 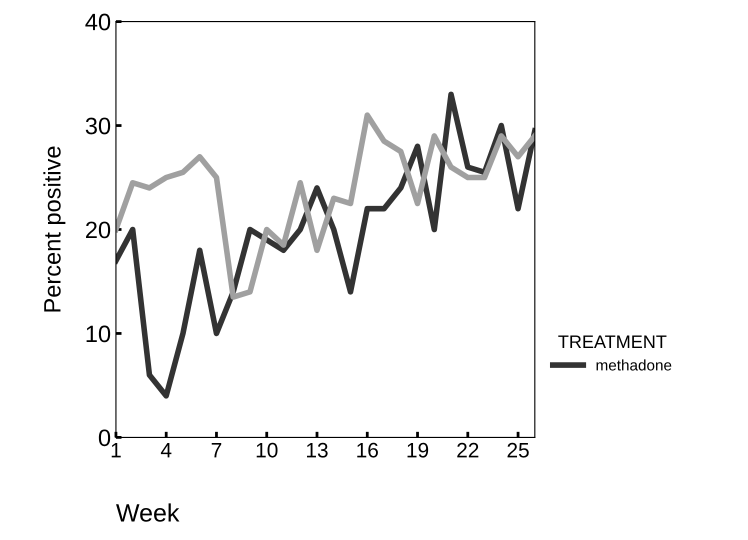 What do you see at coordinates (104, 437) in the screenshot?
I see `y-tick-label: 0` at bounding box center [104, 437].